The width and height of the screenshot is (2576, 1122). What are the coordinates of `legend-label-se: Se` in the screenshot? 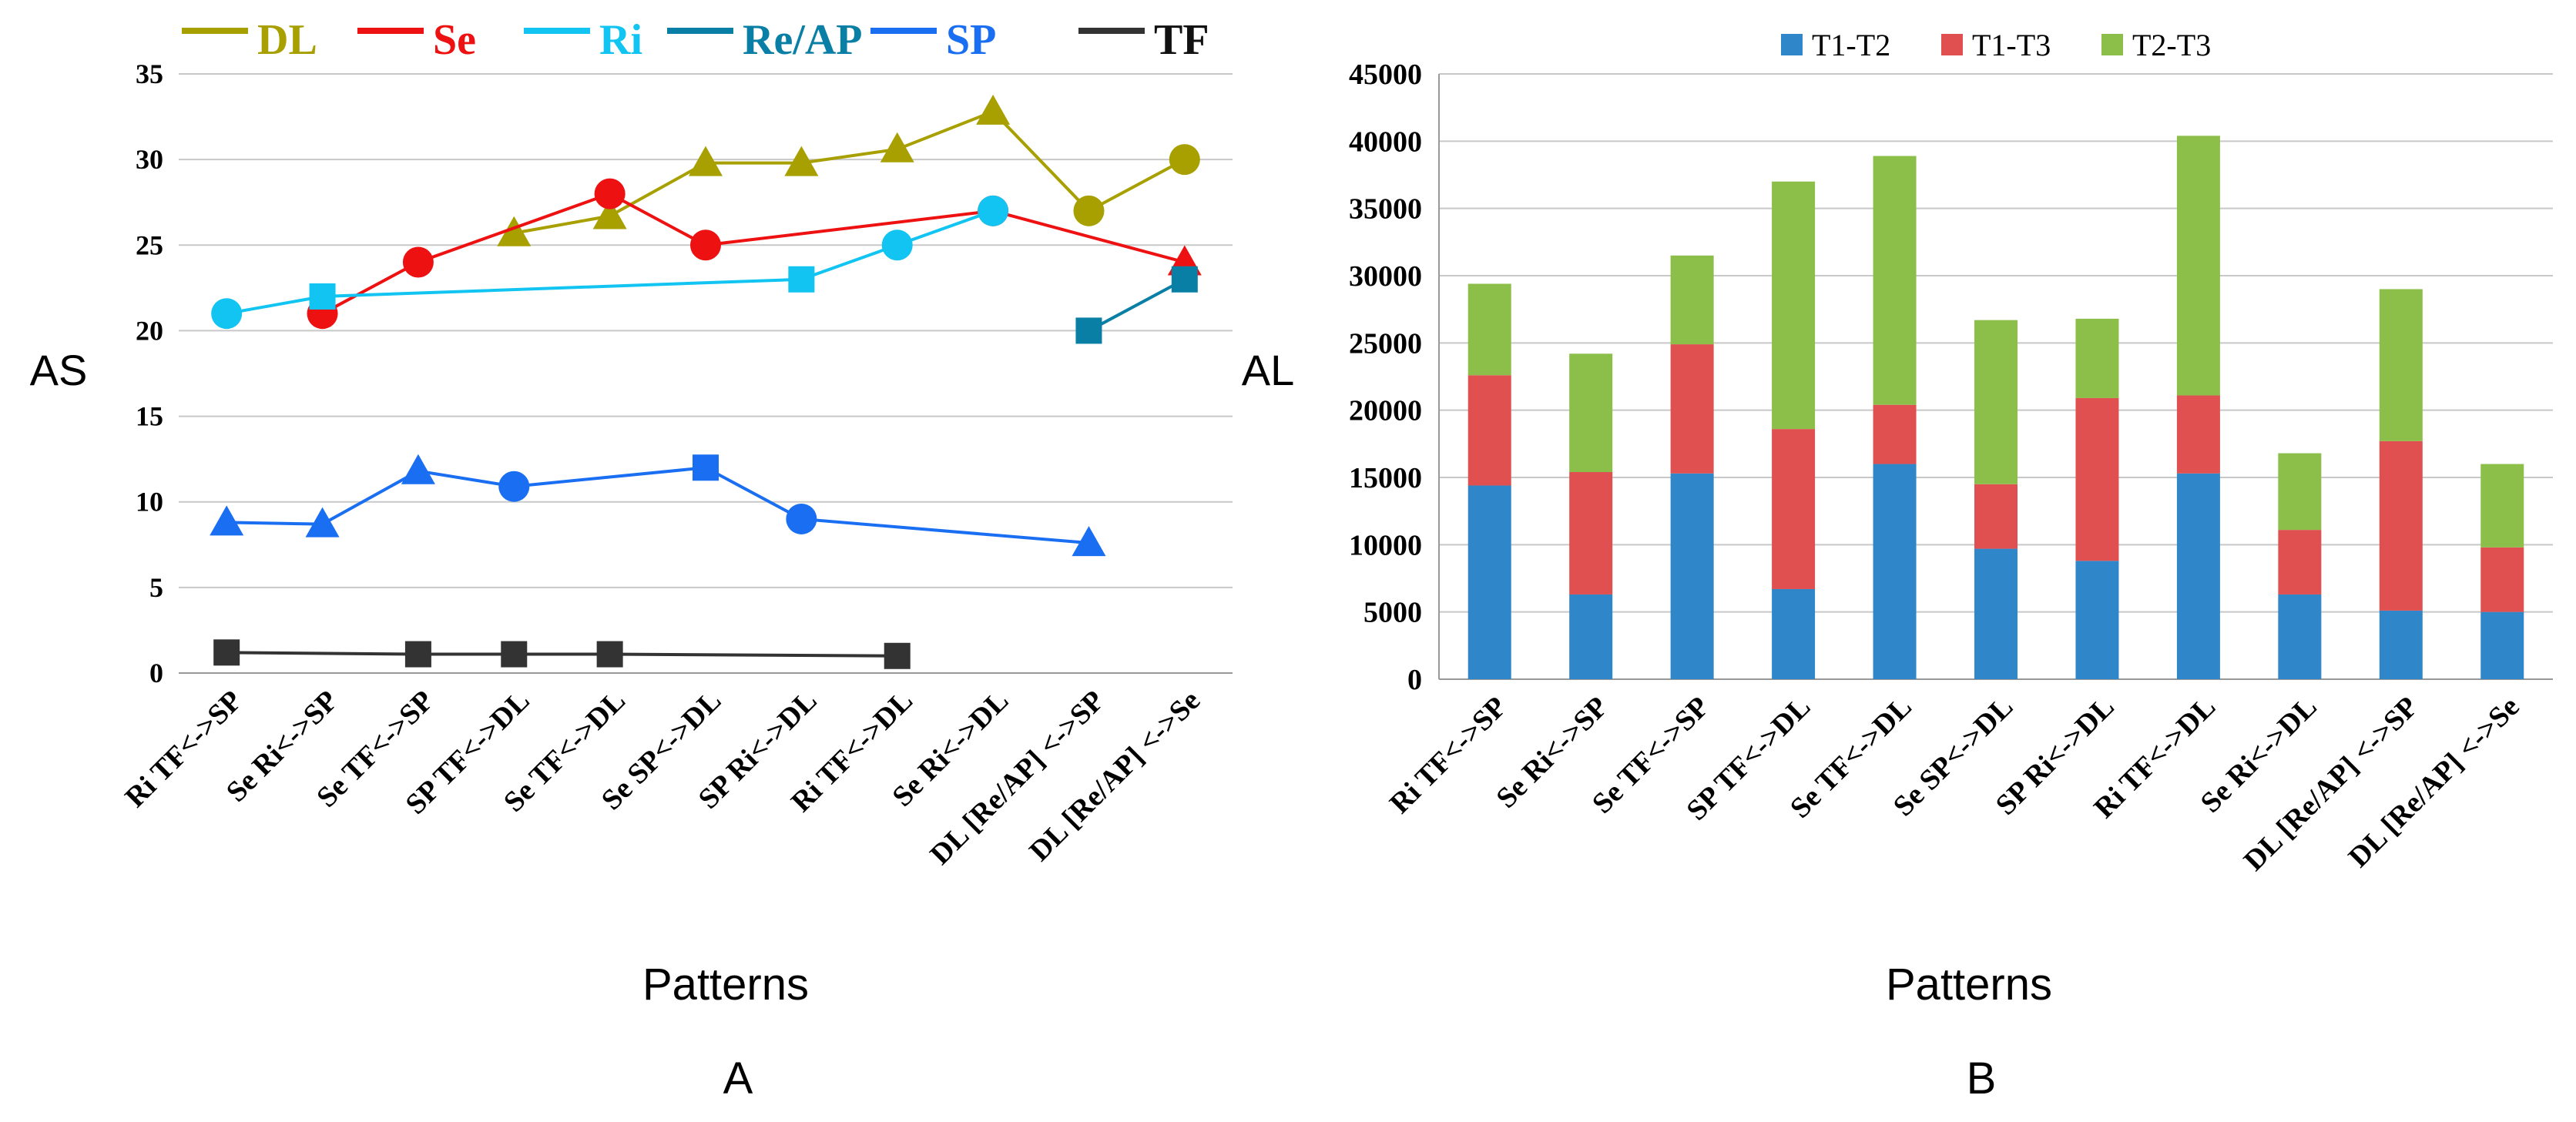 It's located at (454, 40).